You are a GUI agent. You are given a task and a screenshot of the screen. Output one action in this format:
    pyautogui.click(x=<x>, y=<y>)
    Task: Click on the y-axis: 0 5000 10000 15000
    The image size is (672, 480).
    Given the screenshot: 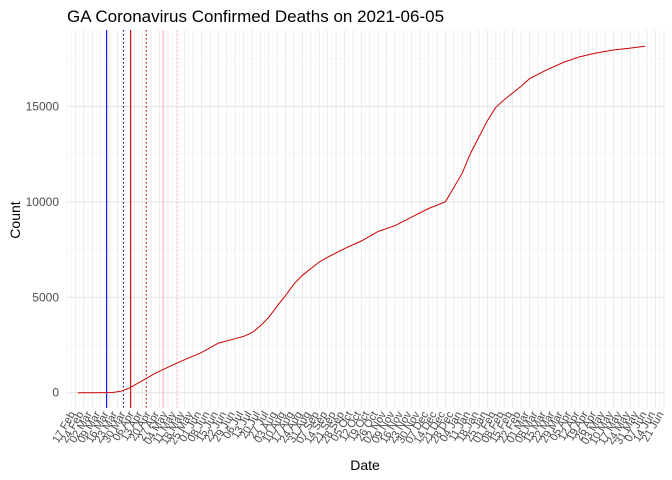 What is the action you would take?
    pyautogui.click(x=43, y=249)
    